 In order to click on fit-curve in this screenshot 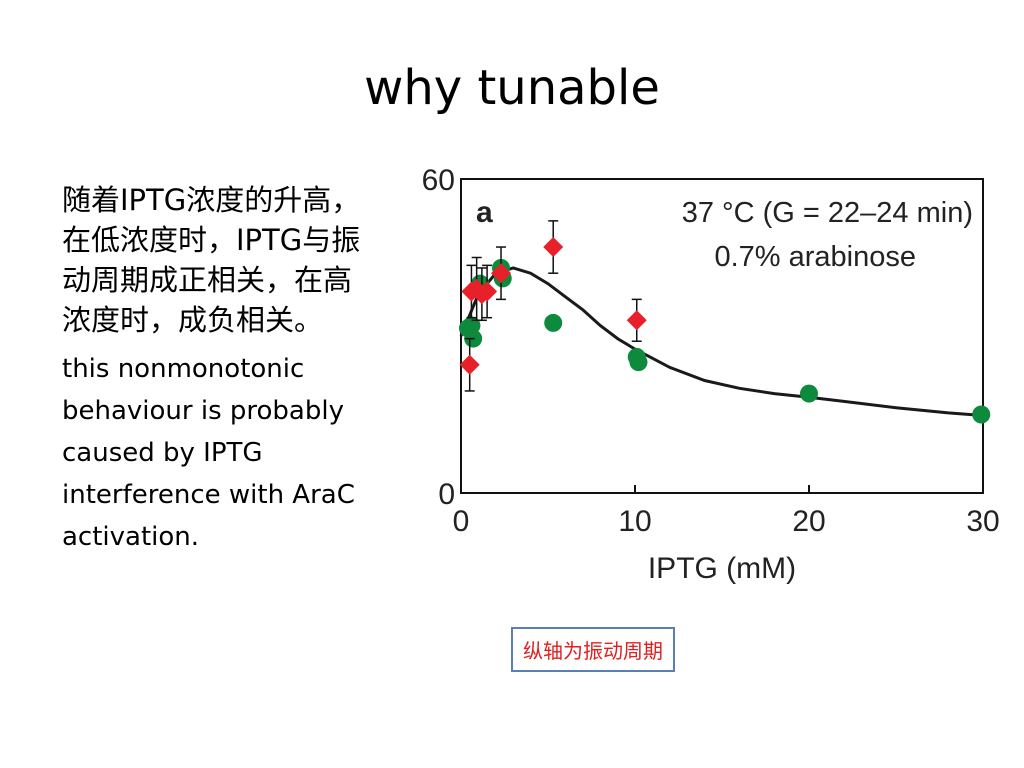, I will do `click(721, 341)`.